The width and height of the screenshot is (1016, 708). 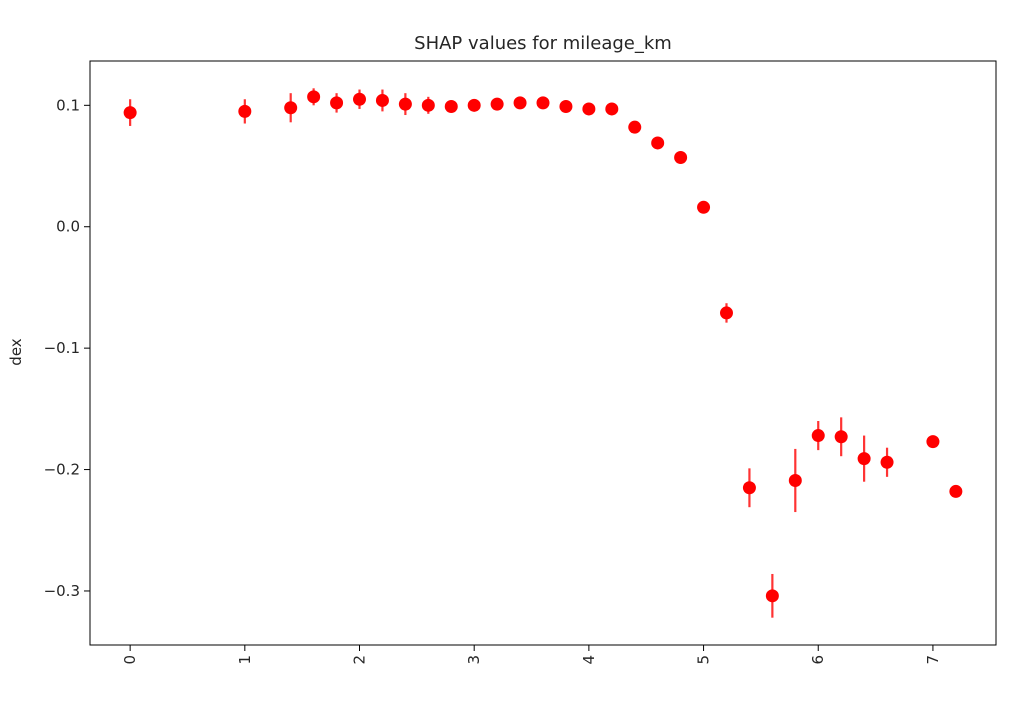 What do you see at coordinates (62, 470) in the screenshot?
I see `y-tick-label: −0.2` at bounding box center [62, 470].